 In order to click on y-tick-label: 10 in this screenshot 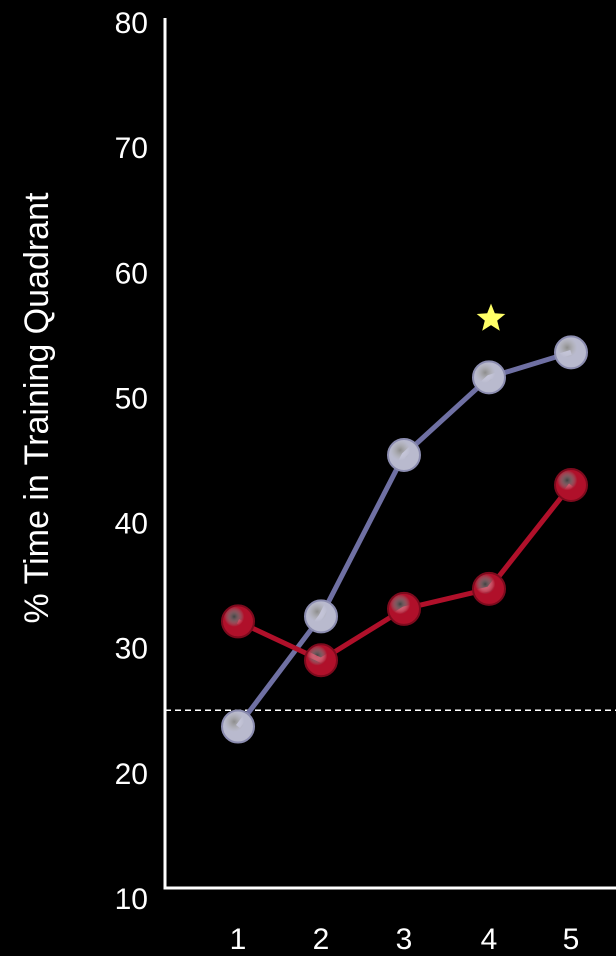, I will do `click(131, 899)`.